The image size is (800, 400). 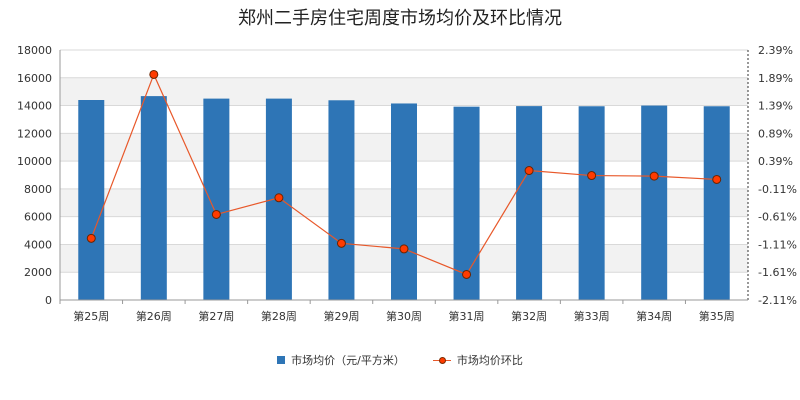 I want to click on x-tick-label: 第35周, so click(x=717, y=316).